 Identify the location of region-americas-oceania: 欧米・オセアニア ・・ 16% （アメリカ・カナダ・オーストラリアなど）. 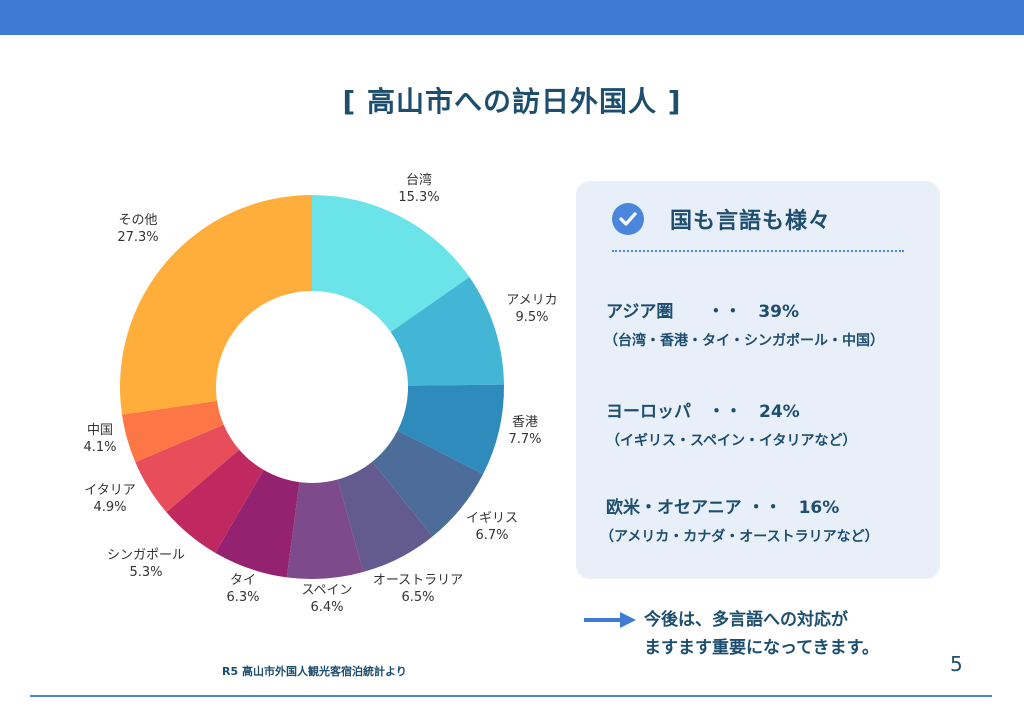
(739, 519).